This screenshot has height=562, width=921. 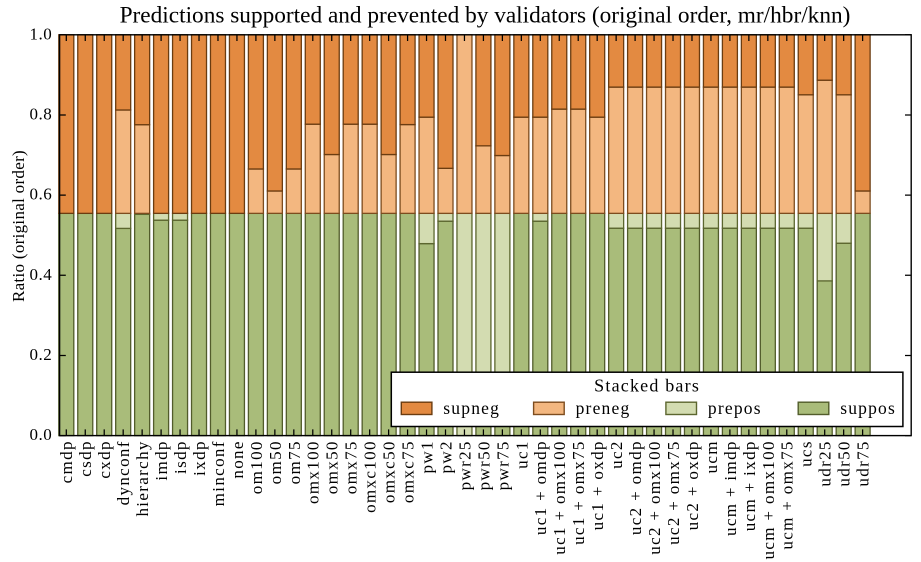 I want to click on svg-text: suppos, so click(x=868, y=408).